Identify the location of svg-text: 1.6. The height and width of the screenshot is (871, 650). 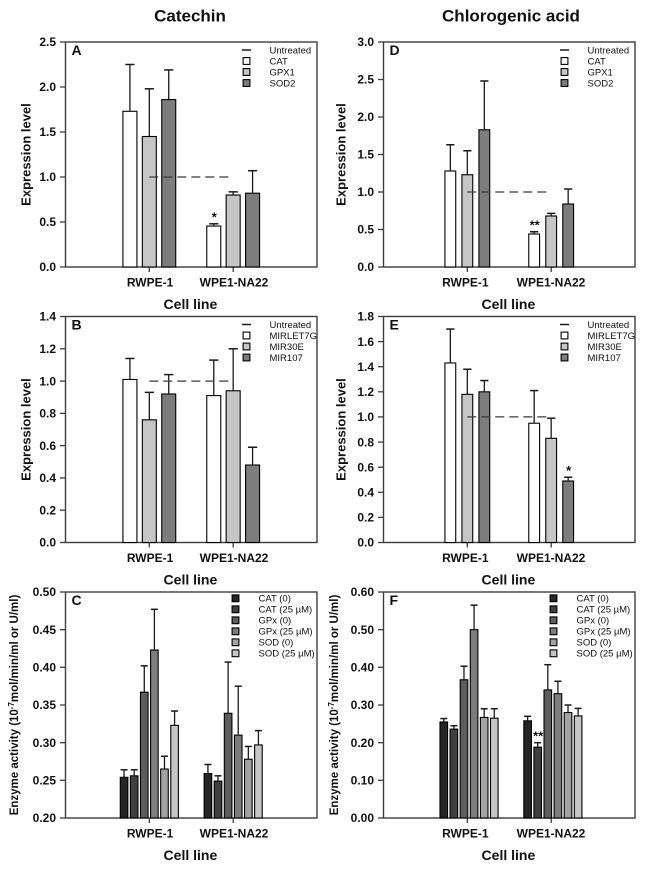
(365, 342).